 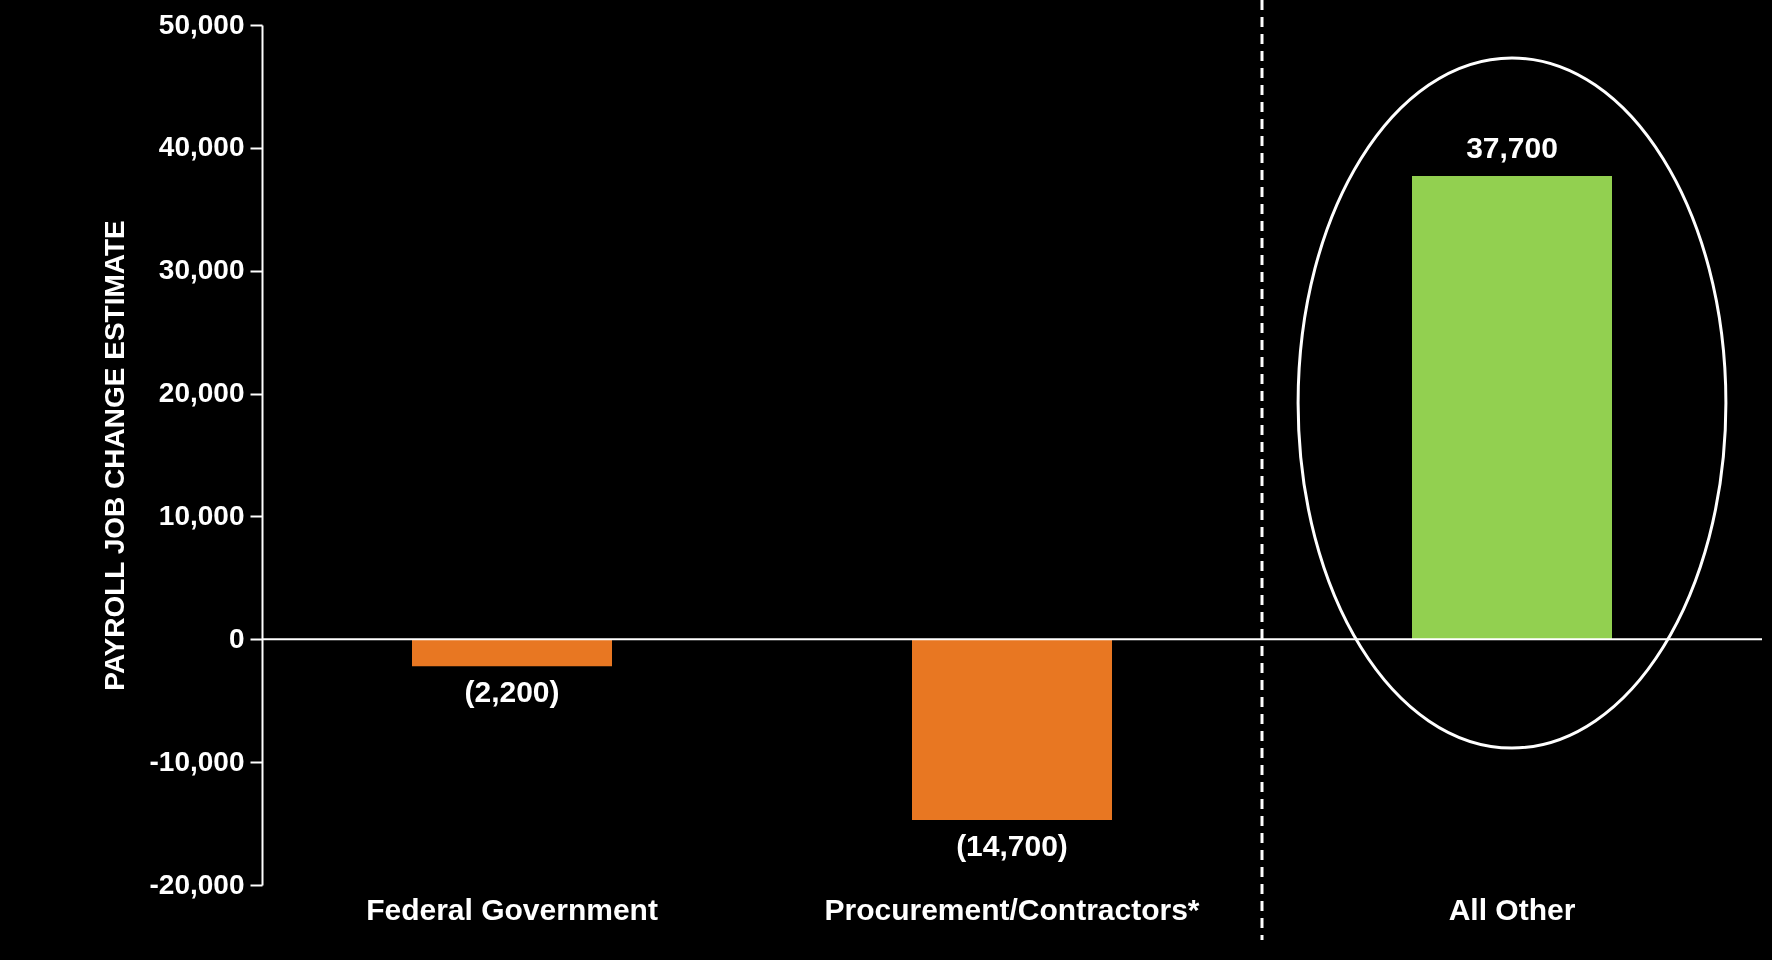 I want to click on data-label: 37,700, so click(x=1512, y=148).